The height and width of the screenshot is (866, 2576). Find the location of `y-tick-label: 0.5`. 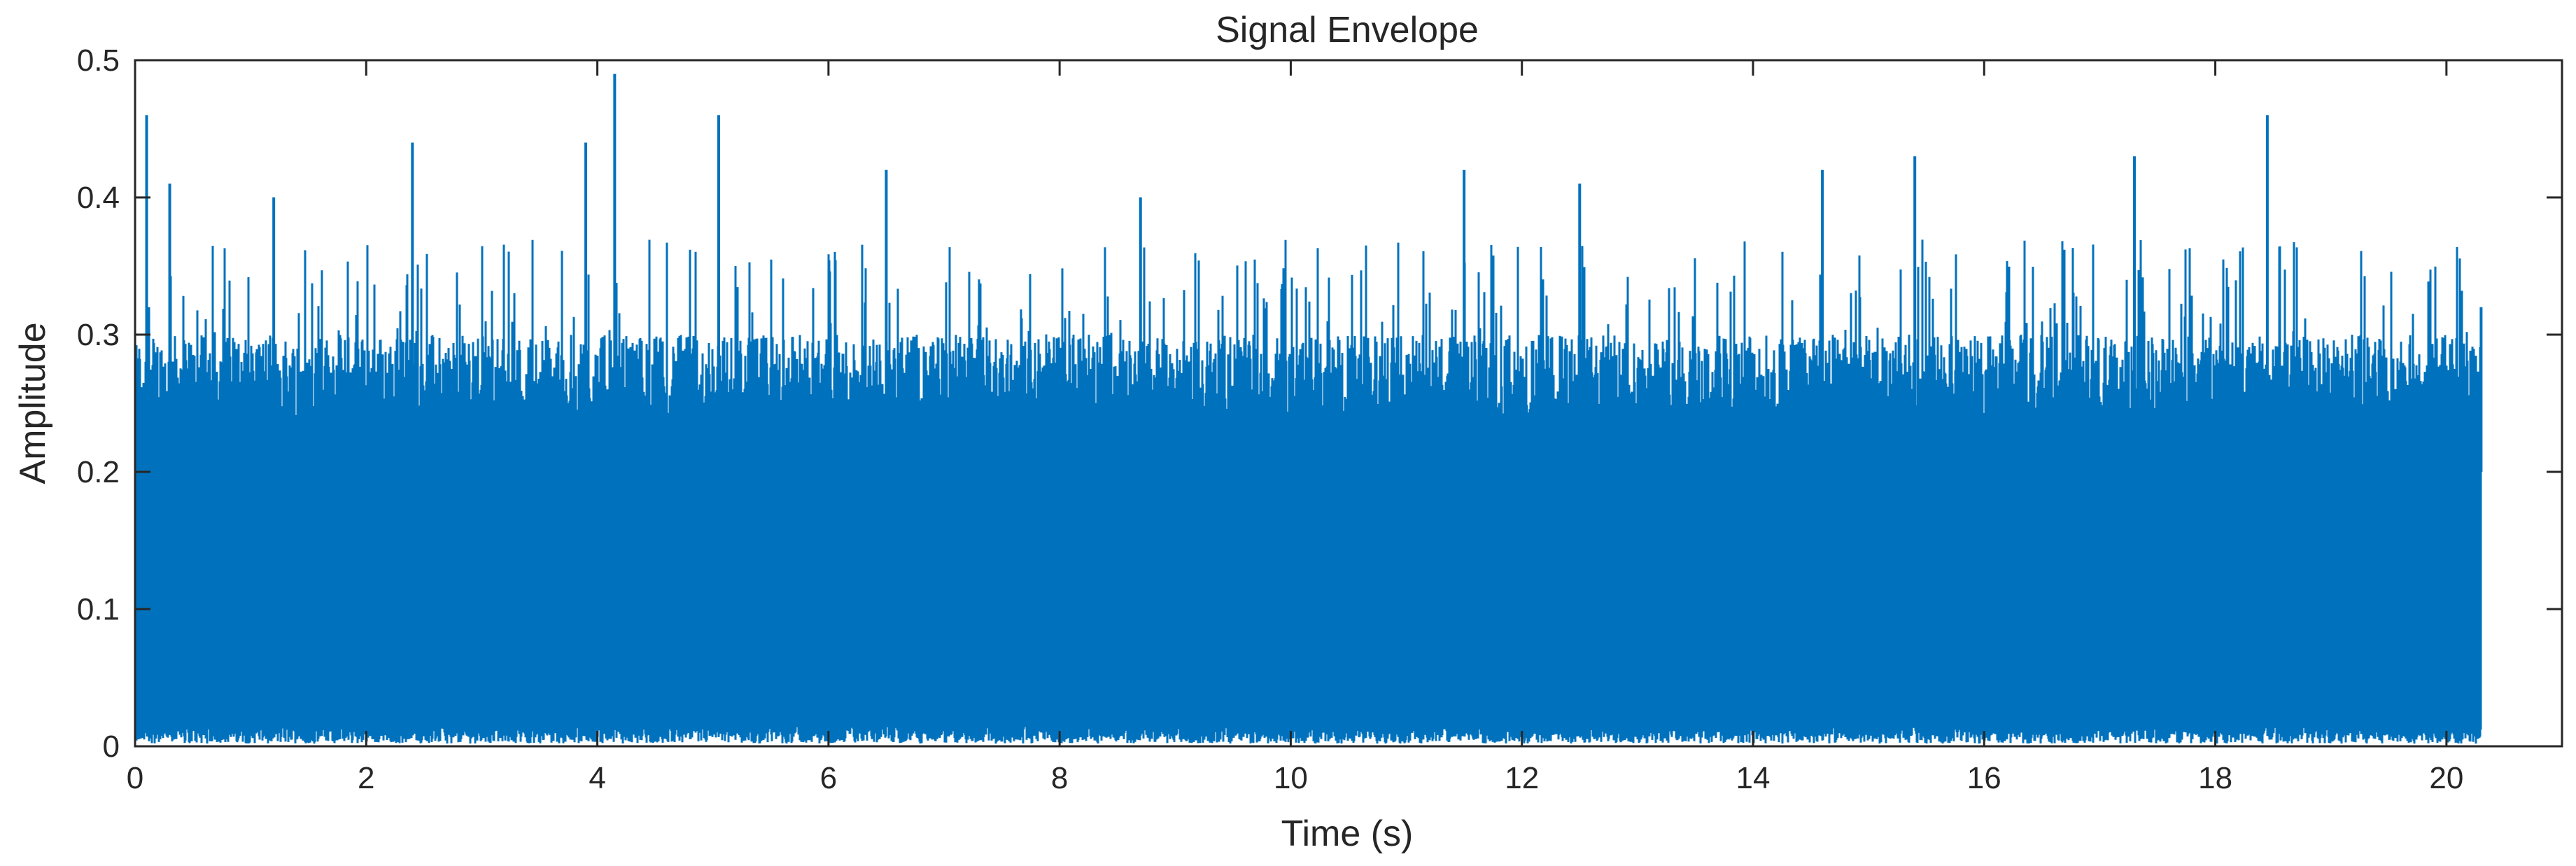

y-tick-label: 0.5 is located at coordinates (98, 60).